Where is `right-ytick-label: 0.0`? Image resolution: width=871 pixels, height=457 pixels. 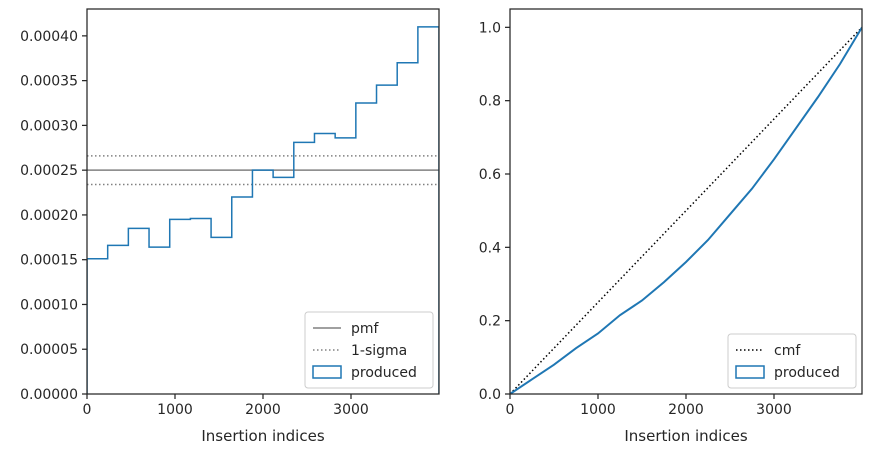 right-ytick-label: 0.0 is located at coordinates (490, 395).